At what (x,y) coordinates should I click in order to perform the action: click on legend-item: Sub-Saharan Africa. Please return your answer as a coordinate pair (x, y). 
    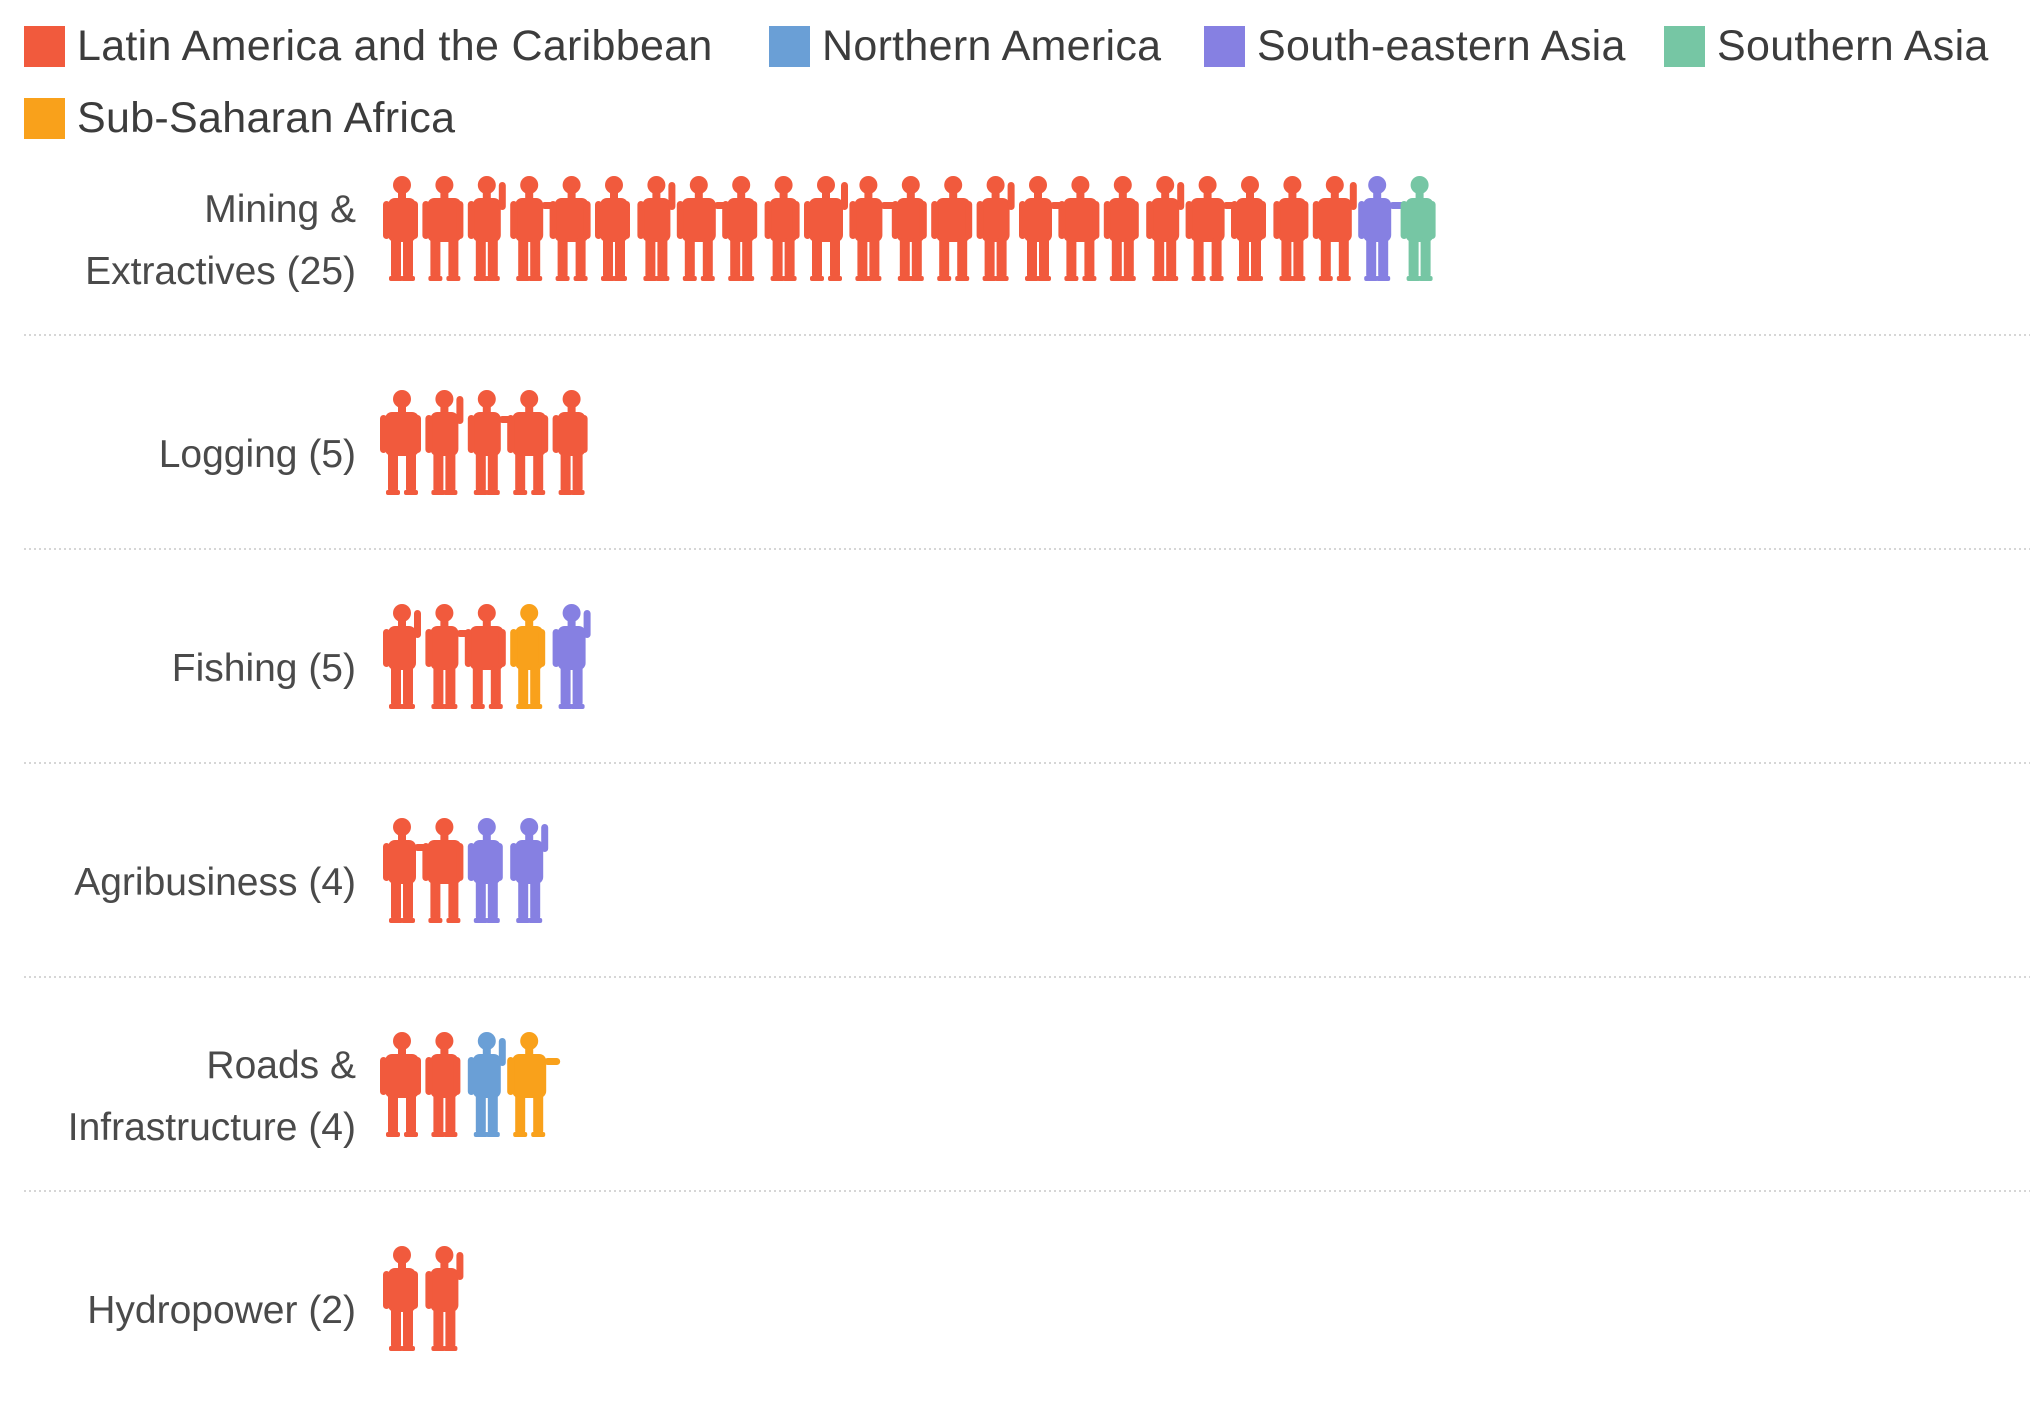
    Looking at the image, I should click on (239, 118).